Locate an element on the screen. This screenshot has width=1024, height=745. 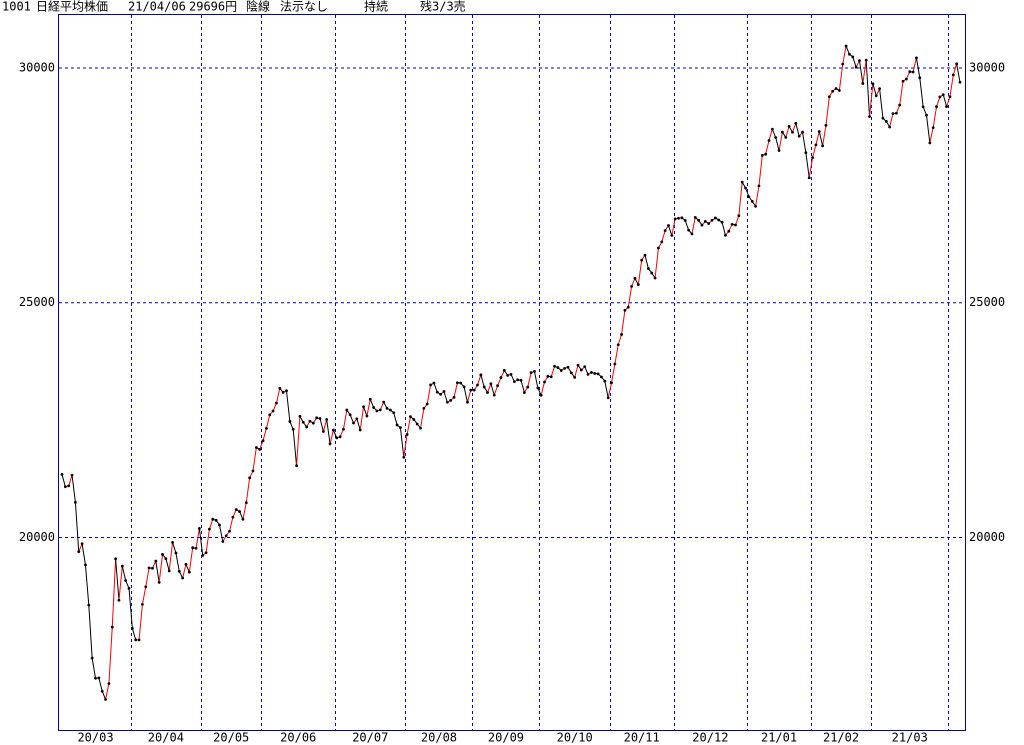
x-tick-label: 20/08 is located at coordinates (439, 738).